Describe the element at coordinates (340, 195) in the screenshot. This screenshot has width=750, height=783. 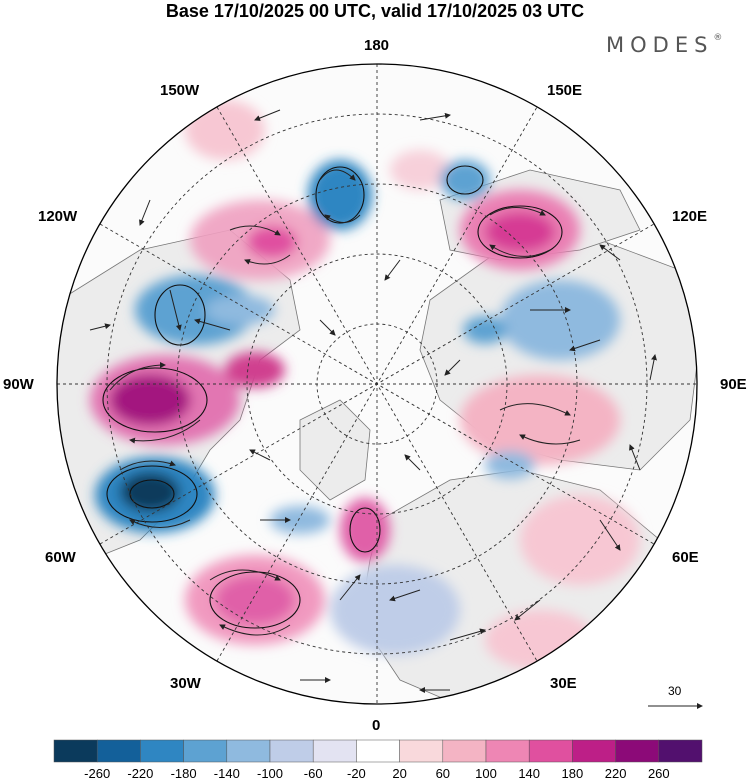
I see `negative-anomaly-bering-sea` at that location.